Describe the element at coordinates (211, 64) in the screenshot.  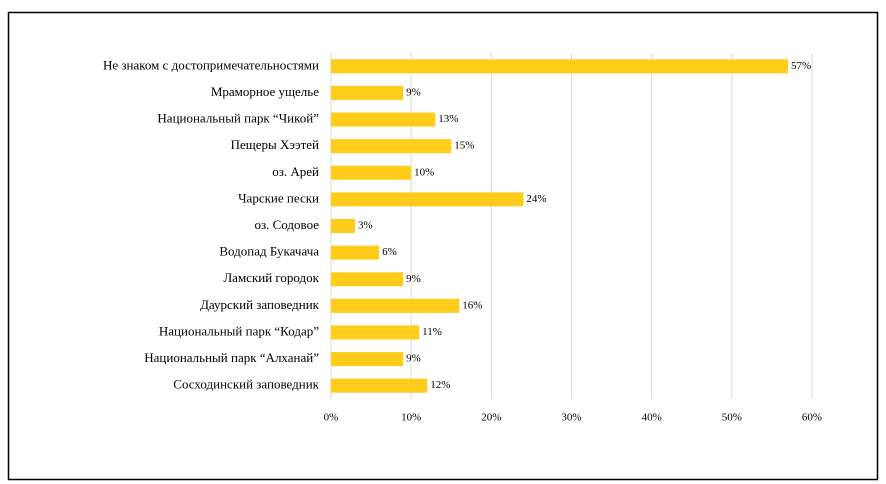
I see `y-tick-label: Не знаком с достопримечательностями` at that location.